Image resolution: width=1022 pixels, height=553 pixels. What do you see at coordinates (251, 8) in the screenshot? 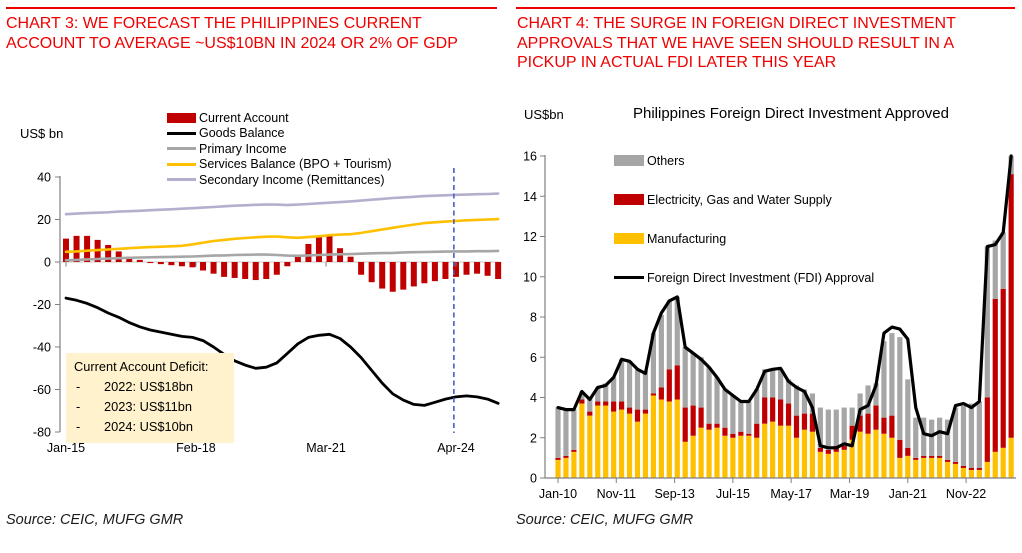
I see `chart3-top-rule` at bounding box center [251, 8].